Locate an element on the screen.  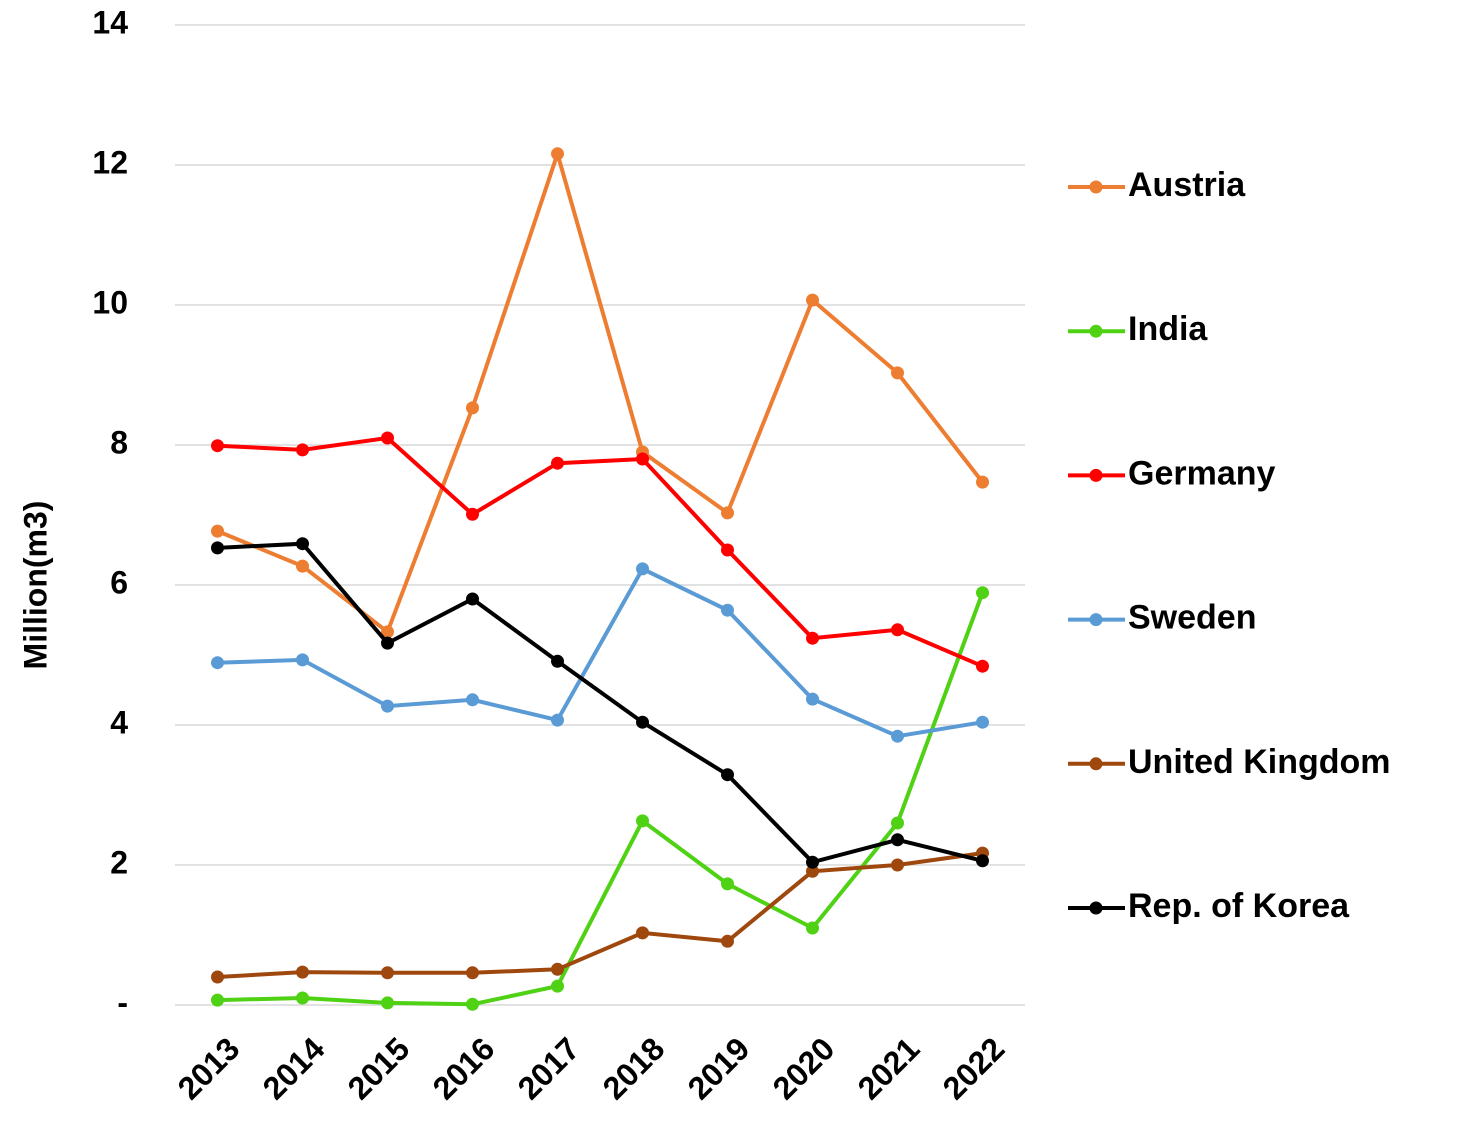
y-tick-label: 8 is located at coordinates (119, 442).